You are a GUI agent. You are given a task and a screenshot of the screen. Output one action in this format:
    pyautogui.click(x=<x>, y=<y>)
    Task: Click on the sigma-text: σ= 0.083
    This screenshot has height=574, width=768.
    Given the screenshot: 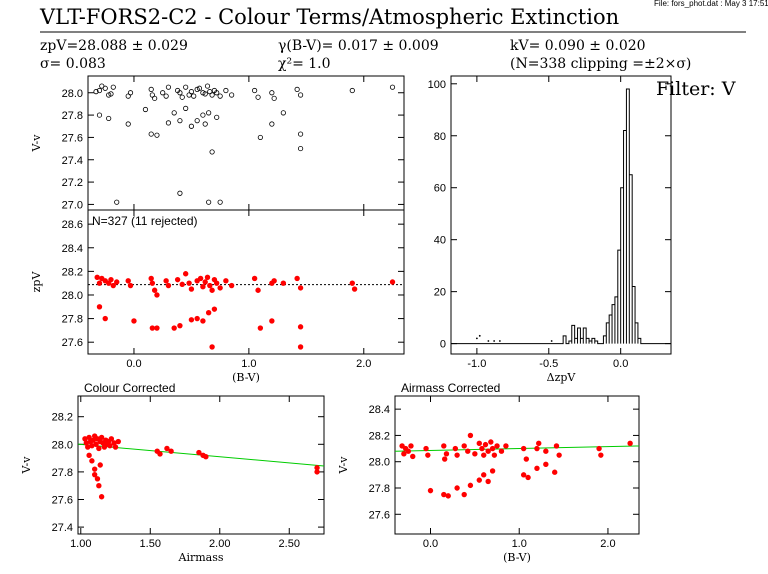 What is the action you would take?
    pyautogui.click(x=73, y=64)
    